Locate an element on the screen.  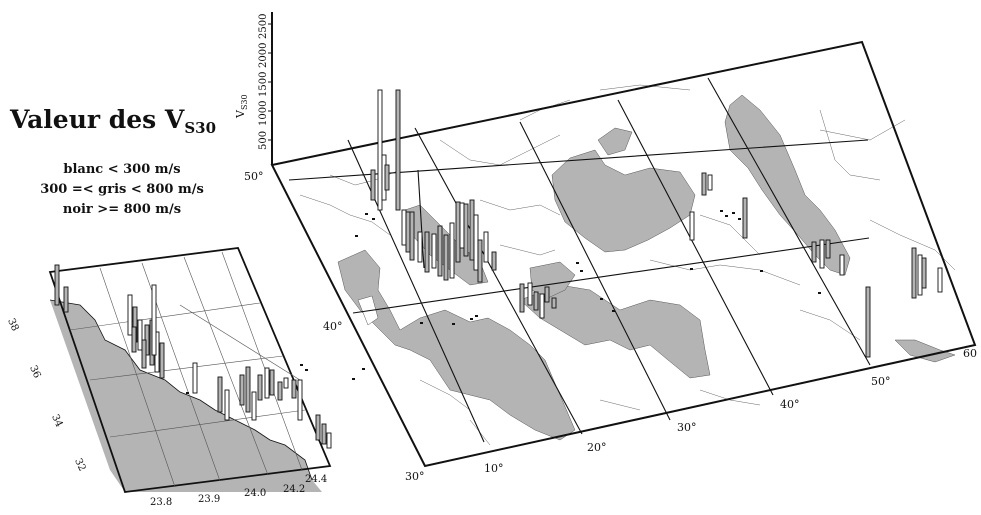
main-lon-labels: 10° 20° 30° 40° 50° 60 is located at coordinates (730, 411).